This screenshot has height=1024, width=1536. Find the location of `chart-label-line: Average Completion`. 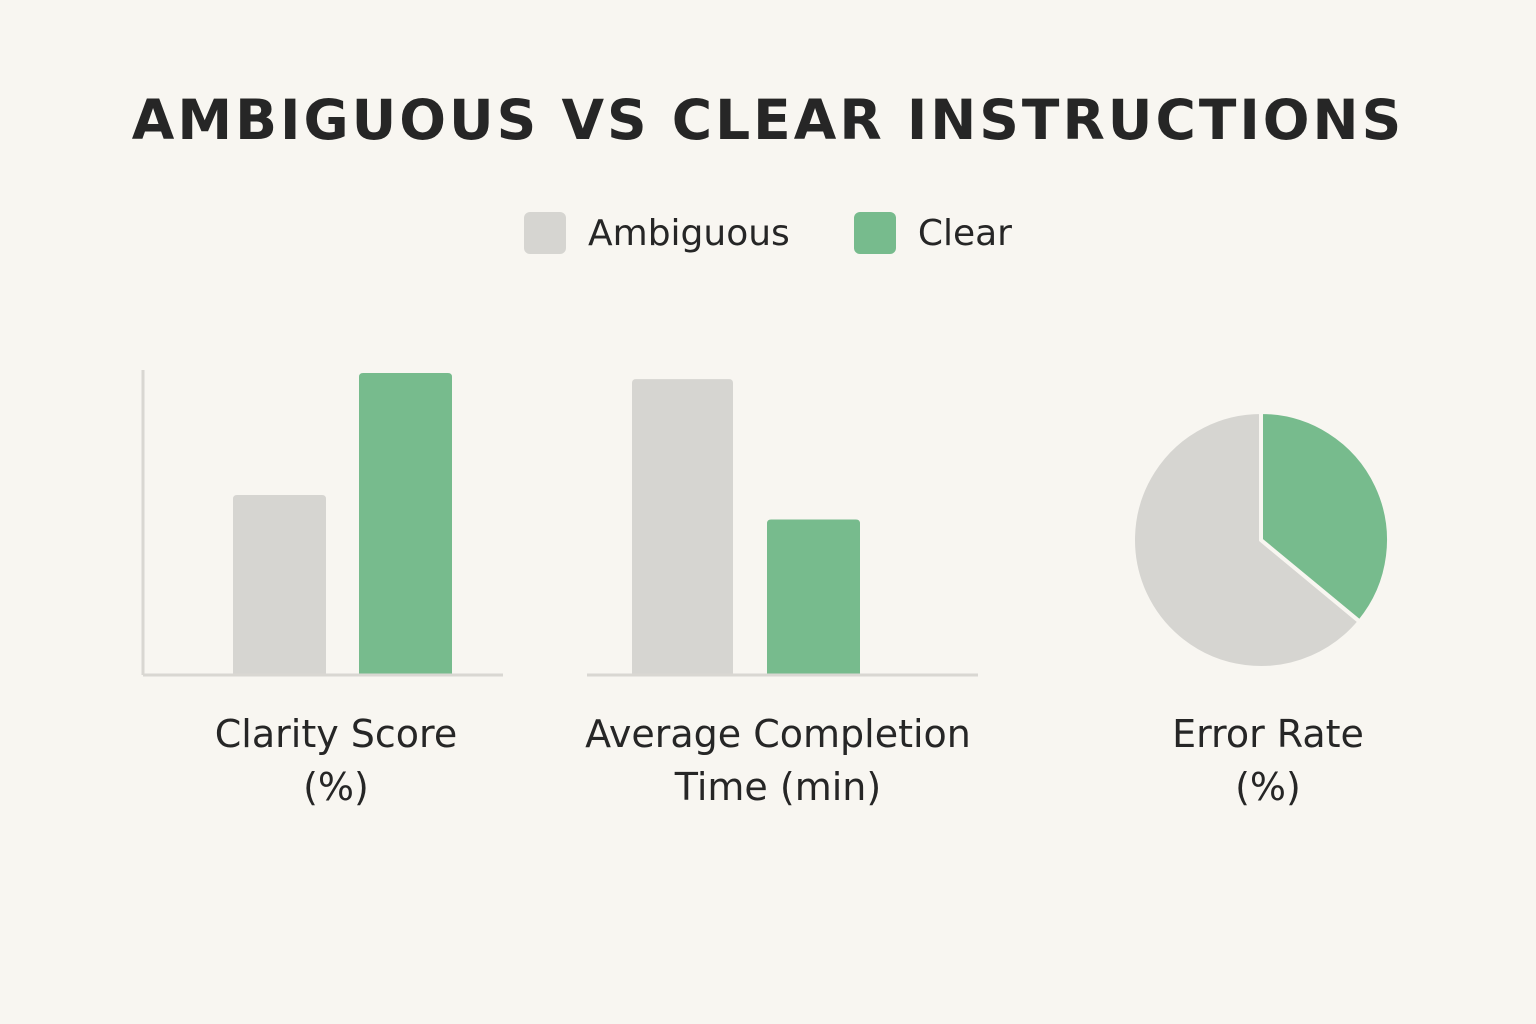

chart-label-line: Average Completion is located at coordinates (778, 734).